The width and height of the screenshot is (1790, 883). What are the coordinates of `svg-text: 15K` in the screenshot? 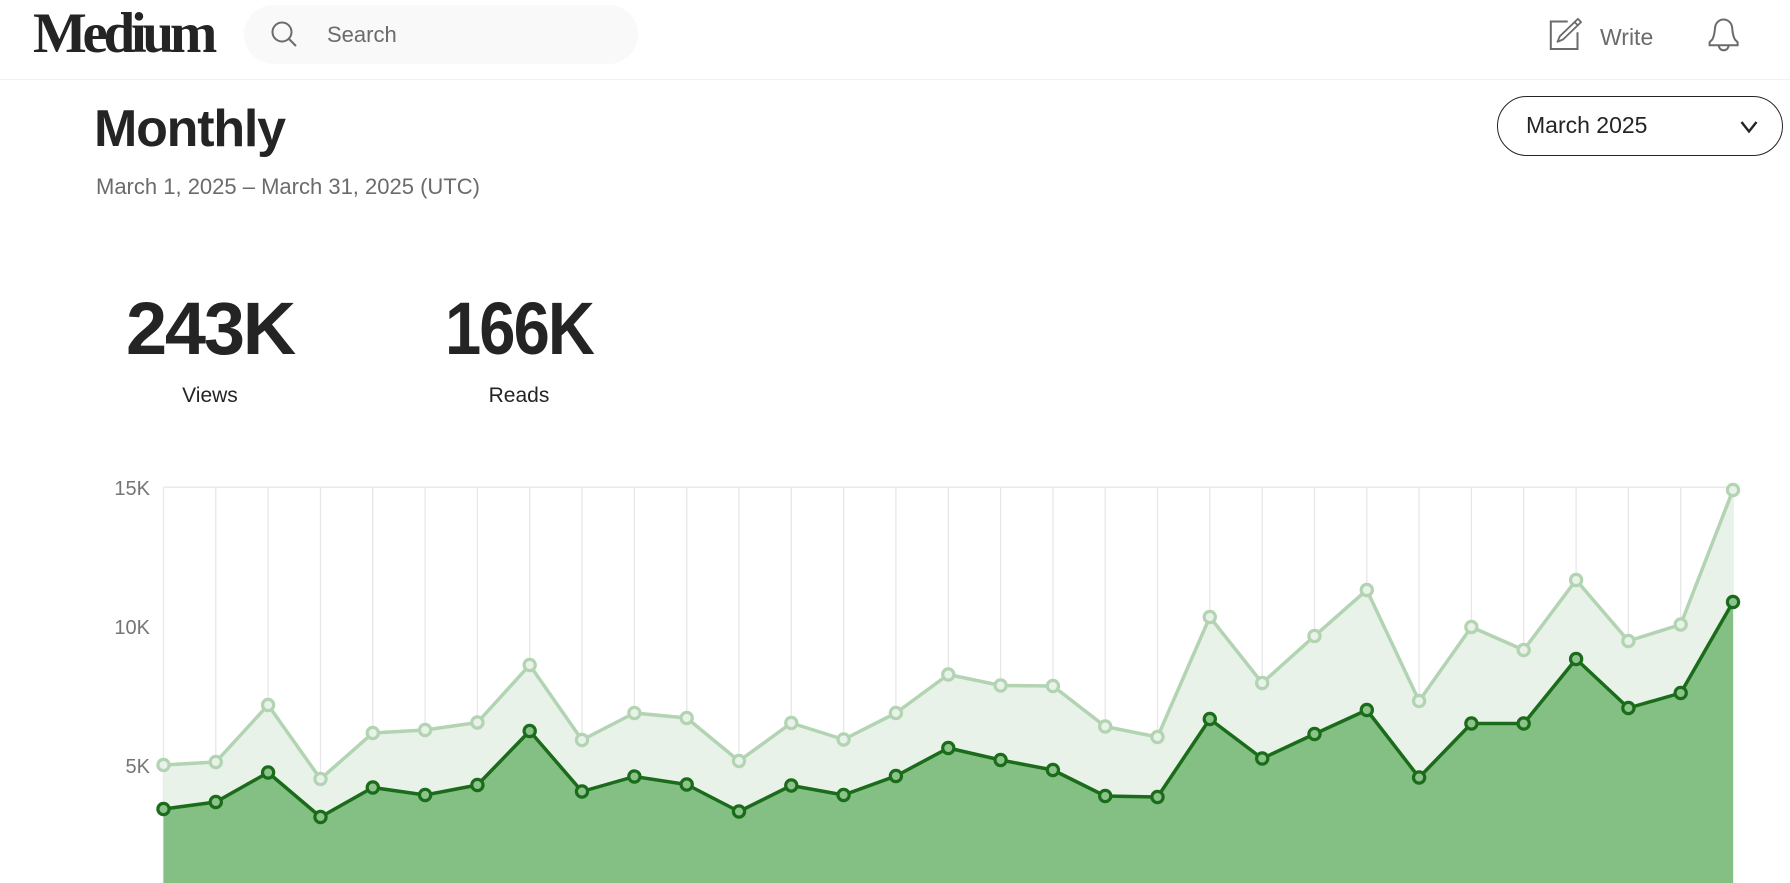 It's located at (132, 489).